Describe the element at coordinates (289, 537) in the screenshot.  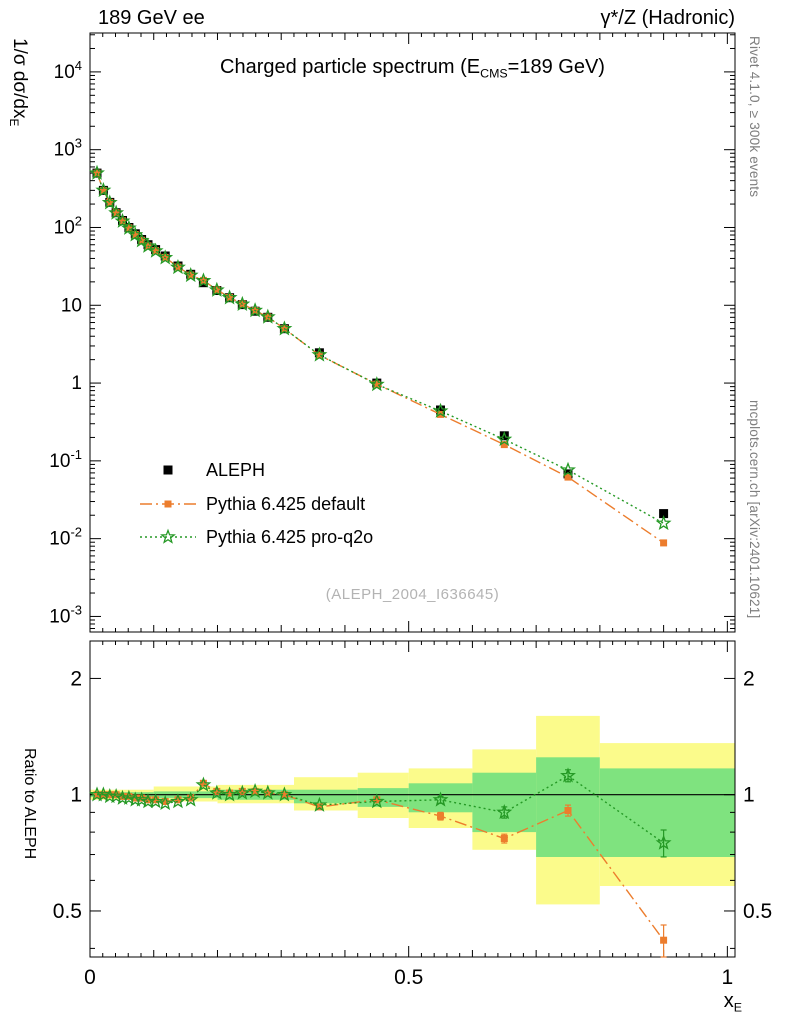
I see `legend-label: Pythia 6.425 pro-q2o` at that location.